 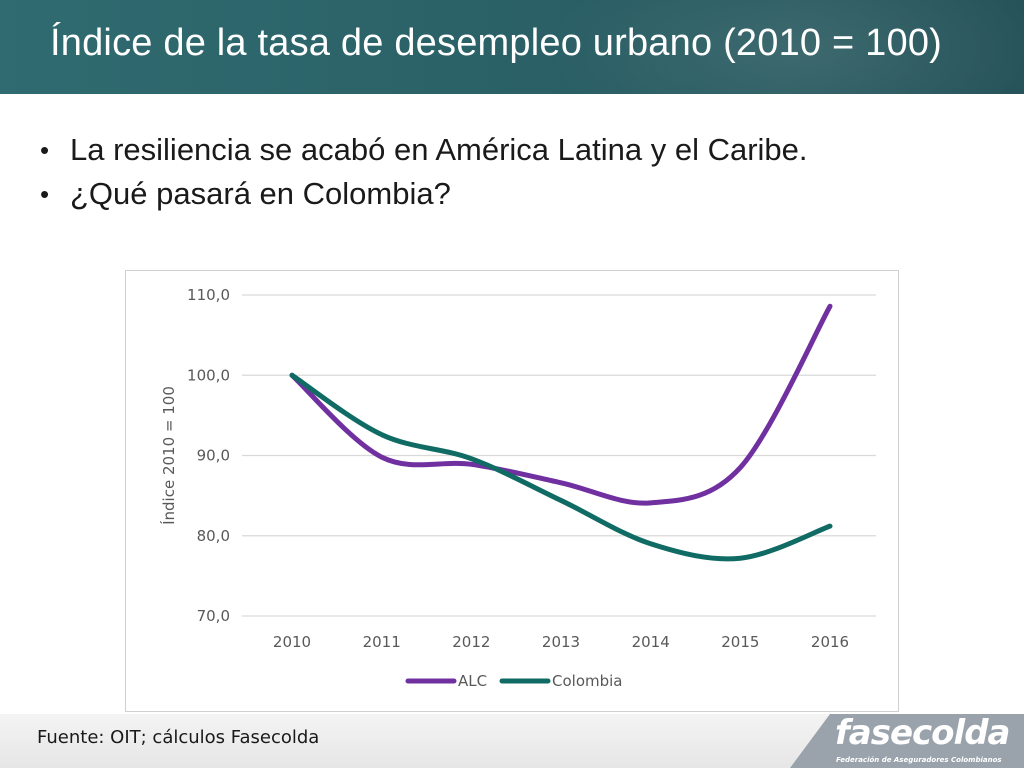 I want to click on x-tick-label: 2012, so click(x=471, y=642).